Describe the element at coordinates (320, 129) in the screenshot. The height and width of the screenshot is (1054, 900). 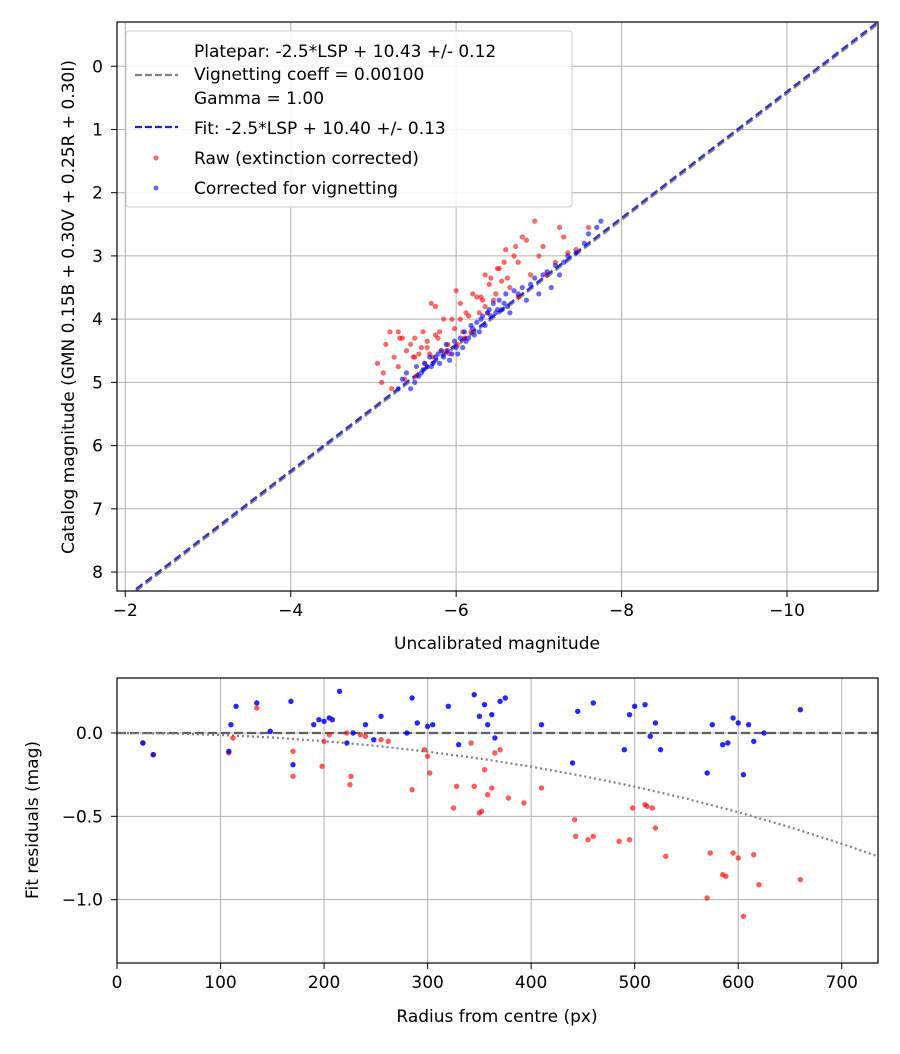
I see `legend-fit-label: Fit: -2.5*LSP + 10.40 +/- 0.13` at that location.